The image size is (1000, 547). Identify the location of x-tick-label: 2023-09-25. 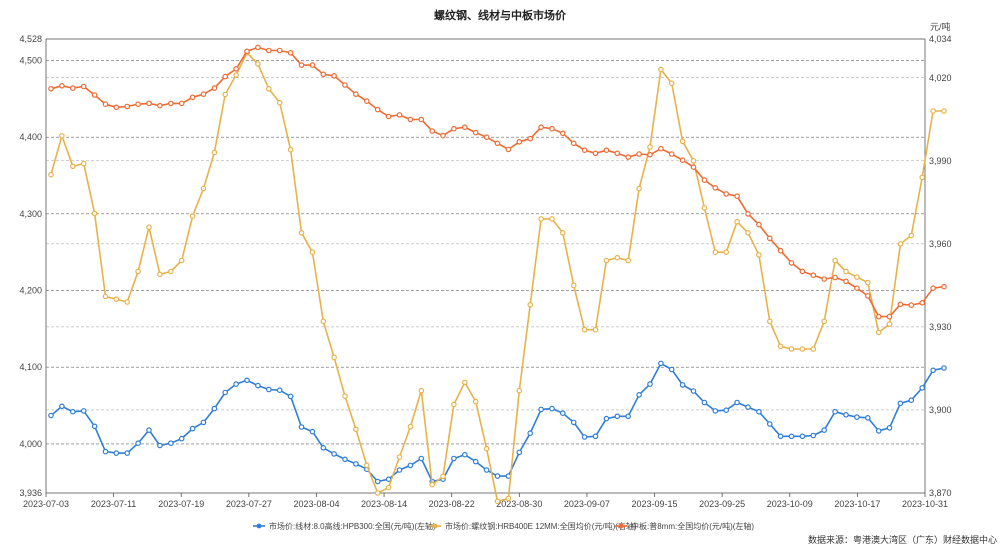
(722, 504).